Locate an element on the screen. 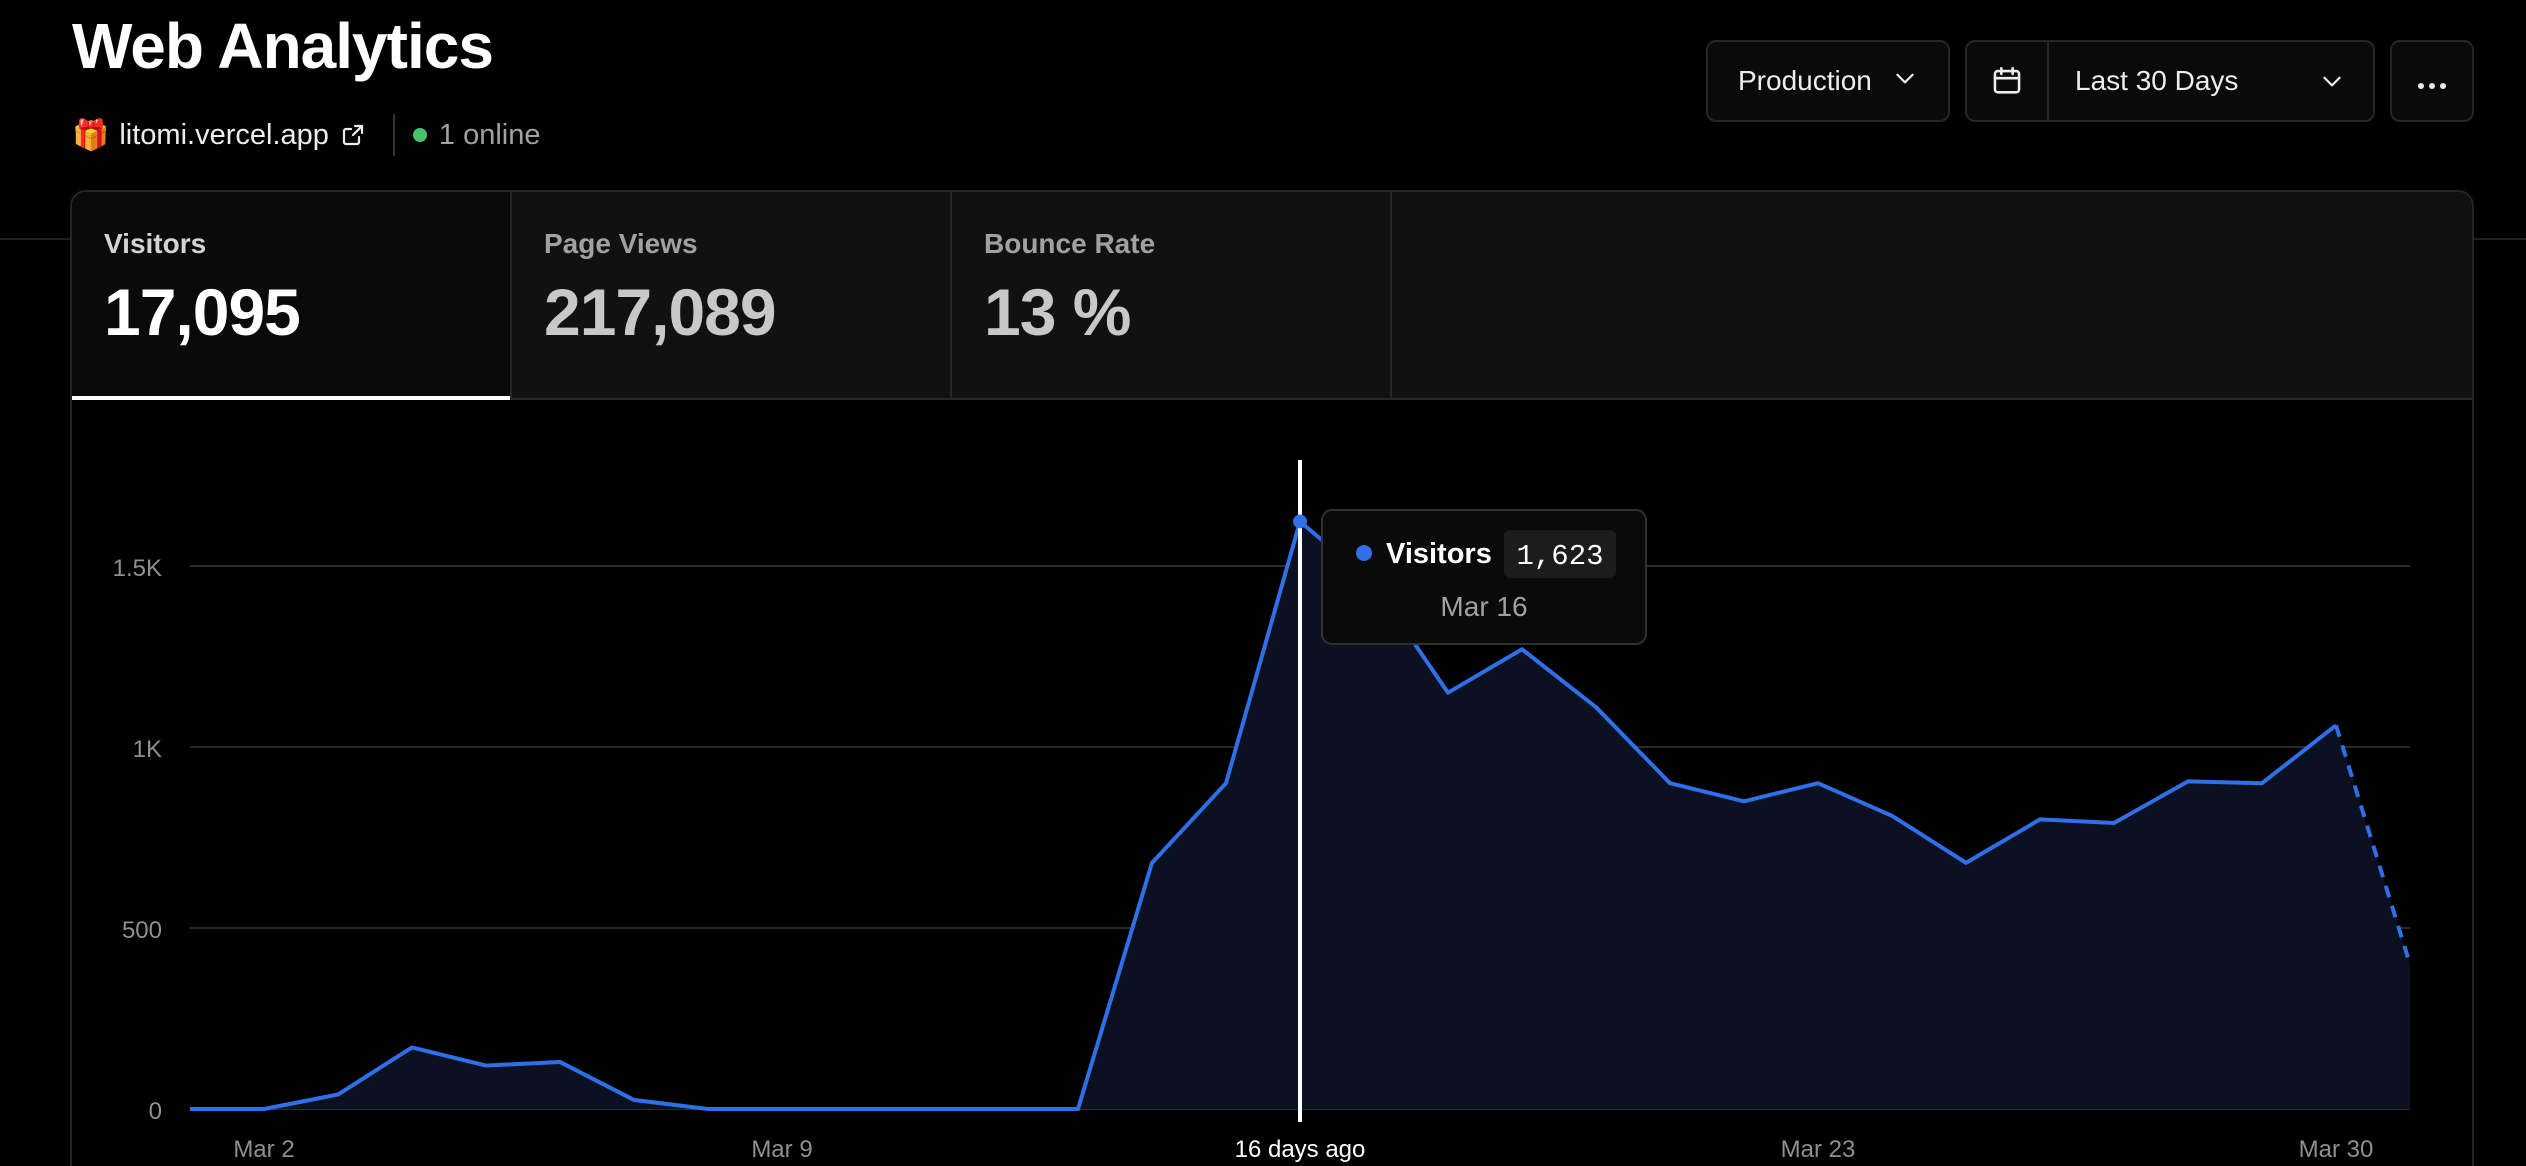  metric-label: Bounce Rate is located at coordinates (1070, 243).